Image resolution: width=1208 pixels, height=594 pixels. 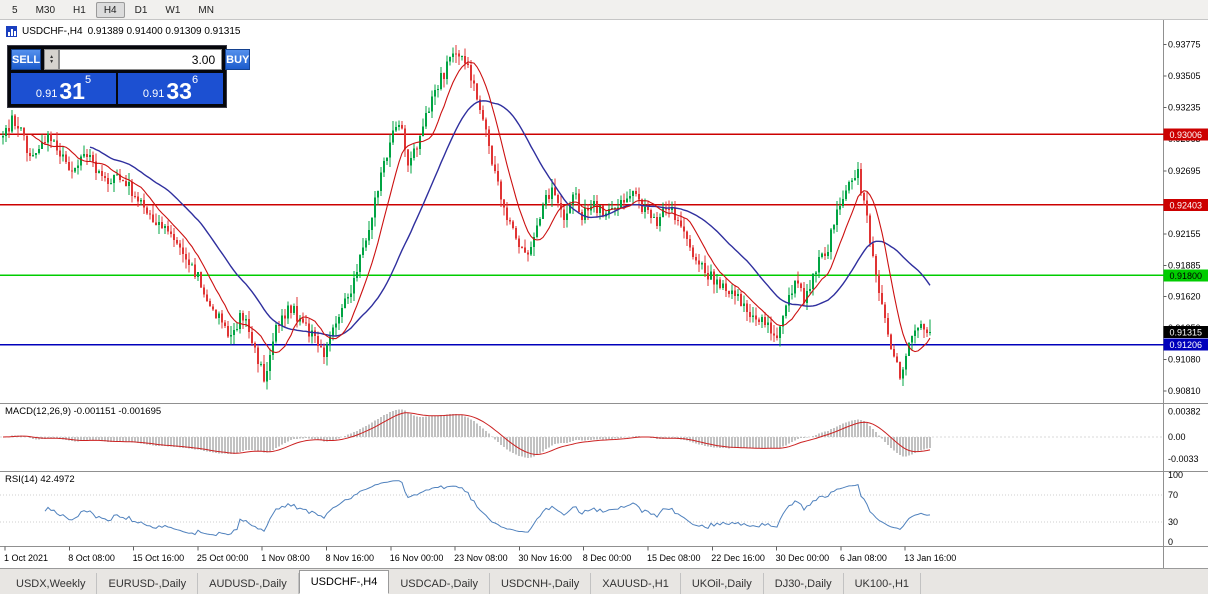 What do you see at coordinates (52, 31) in the screenshot?
I see `symbol-label: USDCHF-,H4` at bounding box center [52, 31].